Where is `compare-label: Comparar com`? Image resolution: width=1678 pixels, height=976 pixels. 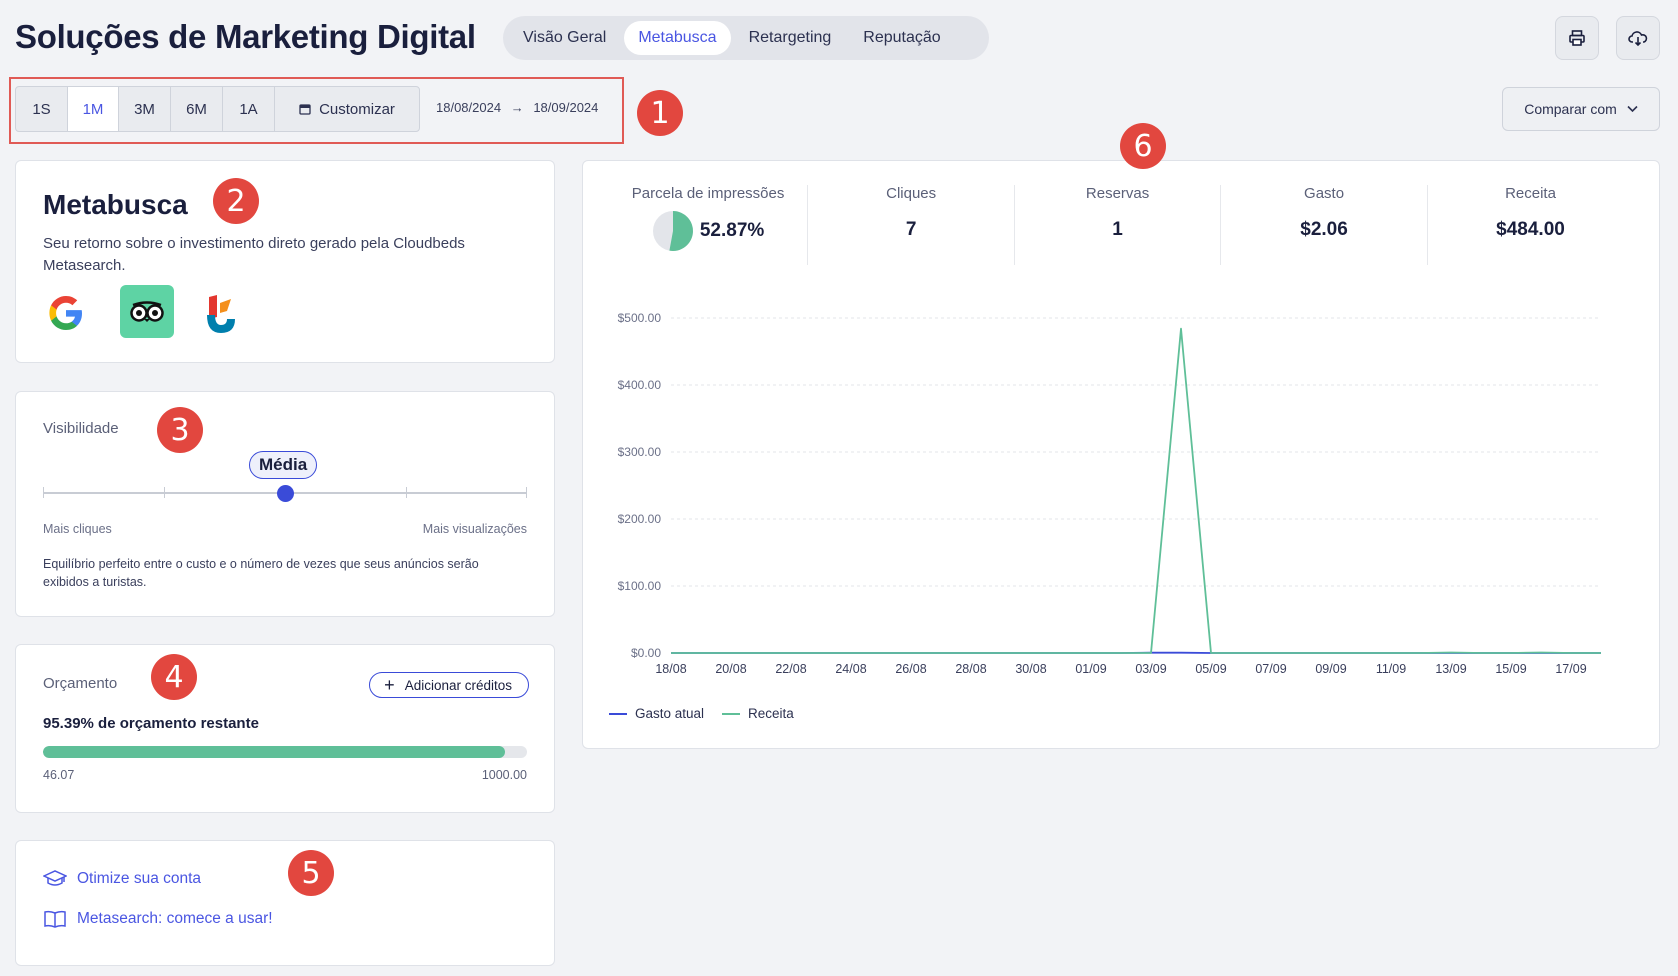 compare-label: Comparar com is located at coordinates (1570, 109).